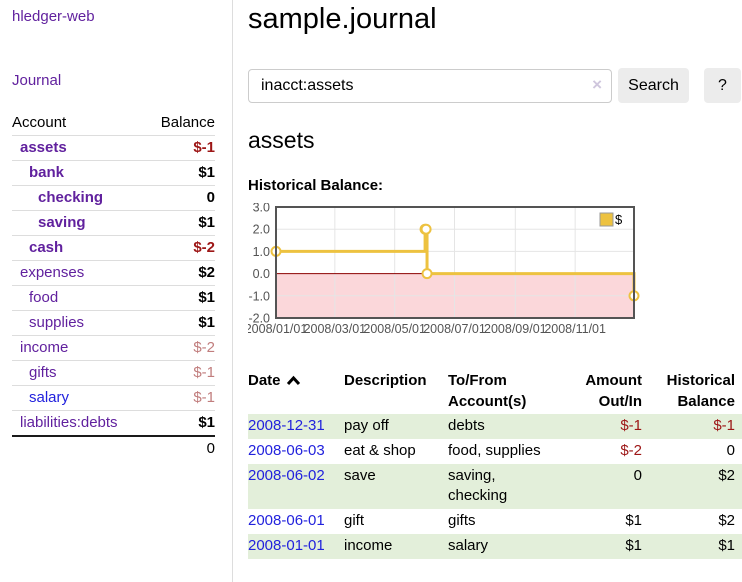 Image resolution: width=742 pixels, height=582 pixels. I want to click on svg-text: 2008/09/01, so click(515, 329).